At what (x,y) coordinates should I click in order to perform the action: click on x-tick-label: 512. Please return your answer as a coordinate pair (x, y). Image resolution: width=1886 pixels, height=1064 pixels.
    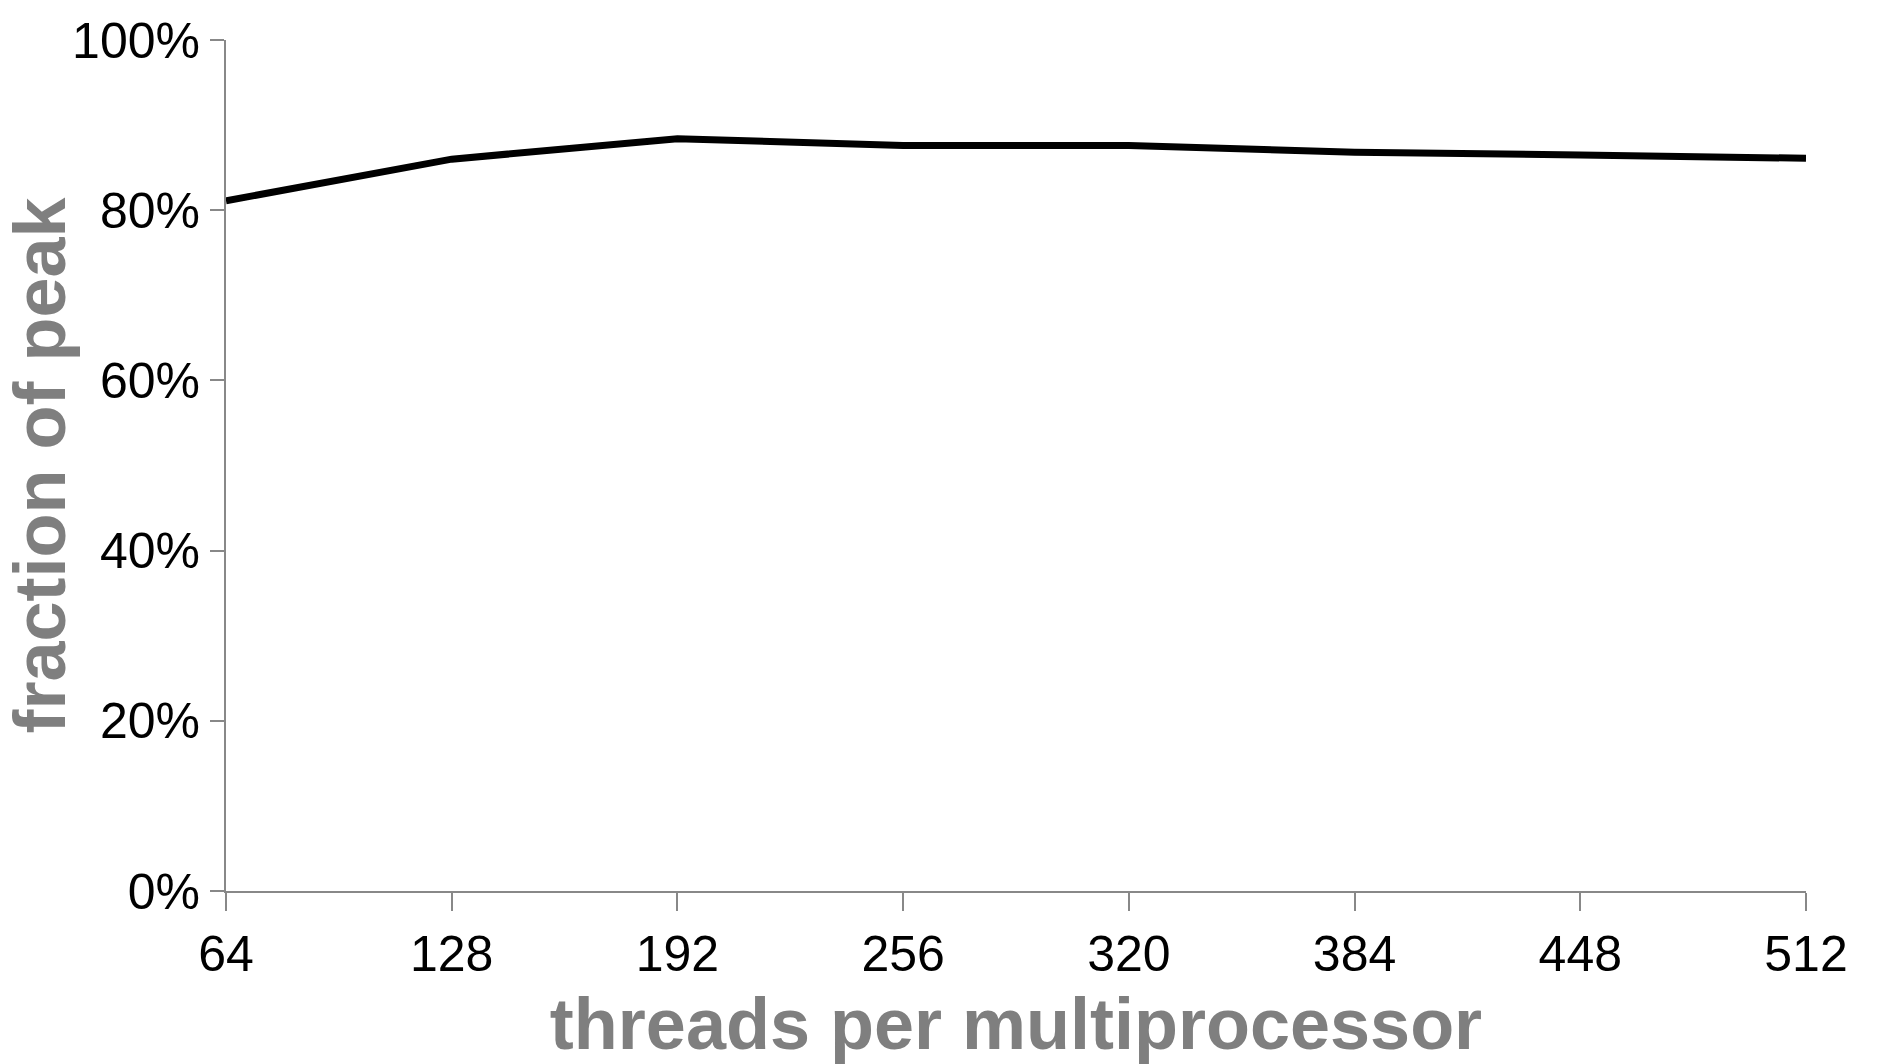
    Looking at the image, I should click on (1806, 954).